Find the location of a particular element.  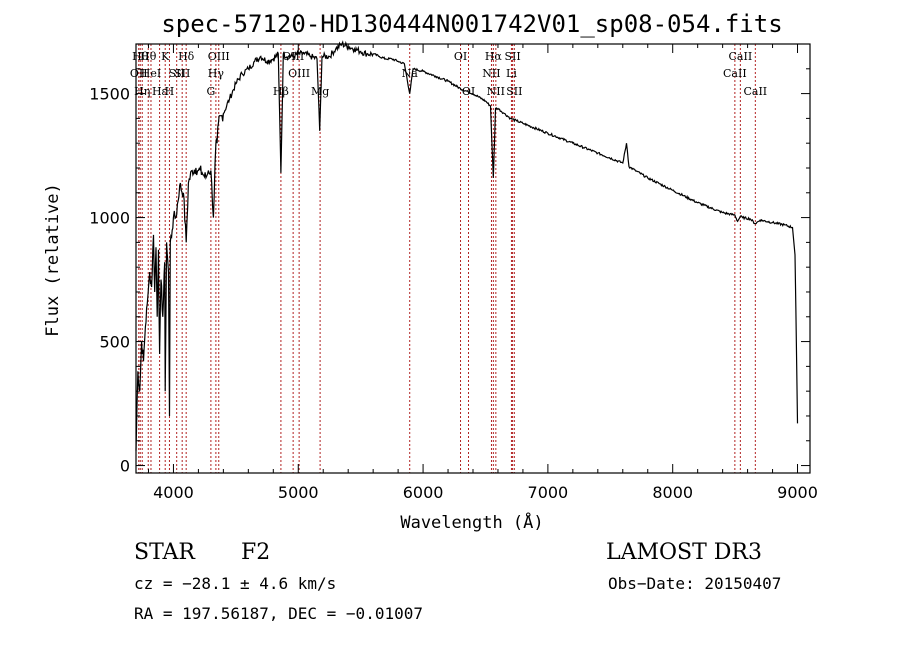

line-marker-label: Hη is located at coordinates (142, 91).